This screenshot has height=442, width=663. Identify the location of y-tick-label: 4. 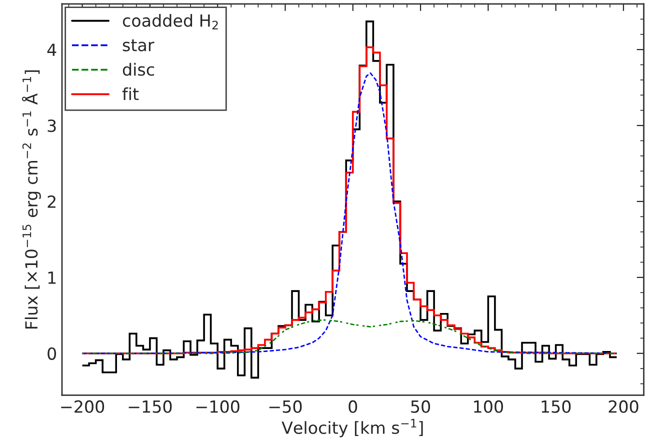
(51, 50).